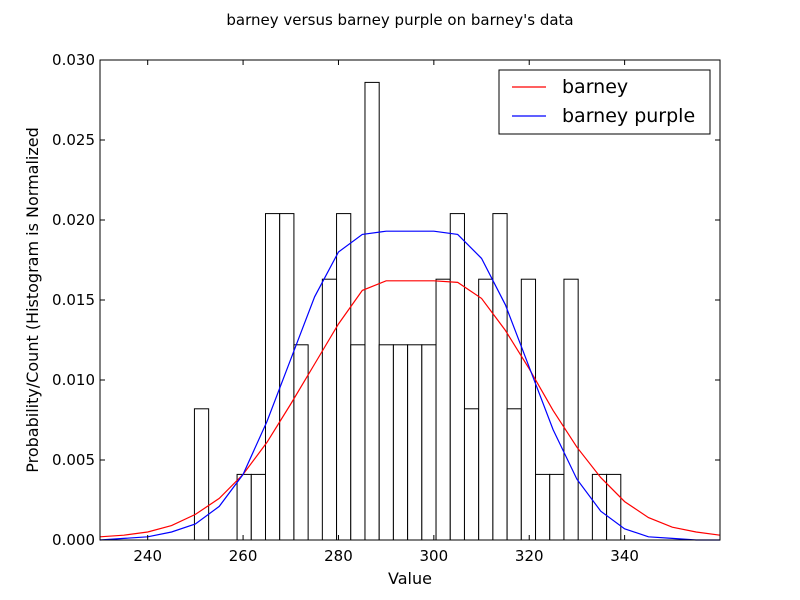 The height and width of the screenshot is (600, 800). Describe the element at coordinates (147, 556) in the screenshot. I see `x-tick-label: 240` at that location.